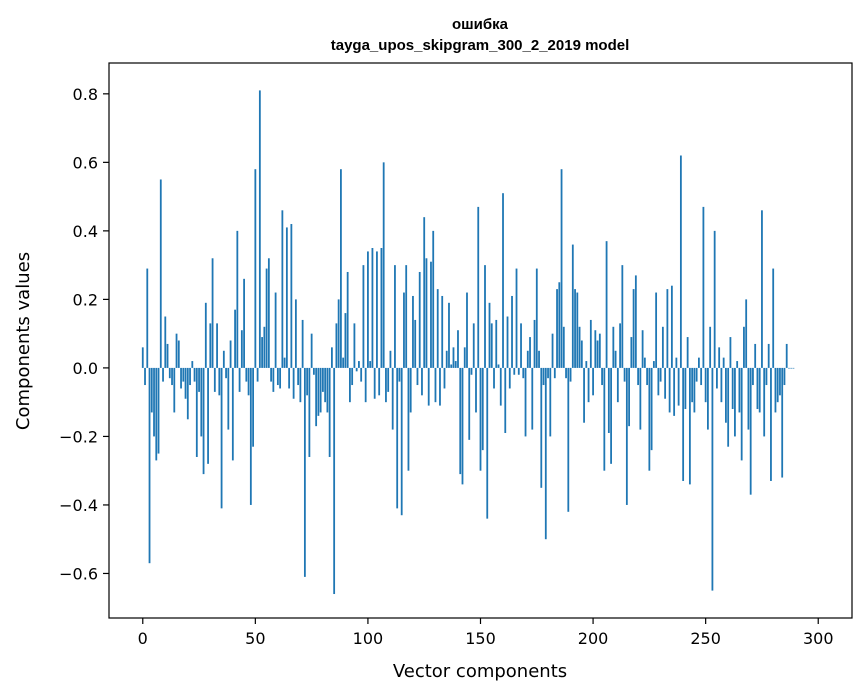  I want to click on y-tick-label: −0.4, so click(78, 505).